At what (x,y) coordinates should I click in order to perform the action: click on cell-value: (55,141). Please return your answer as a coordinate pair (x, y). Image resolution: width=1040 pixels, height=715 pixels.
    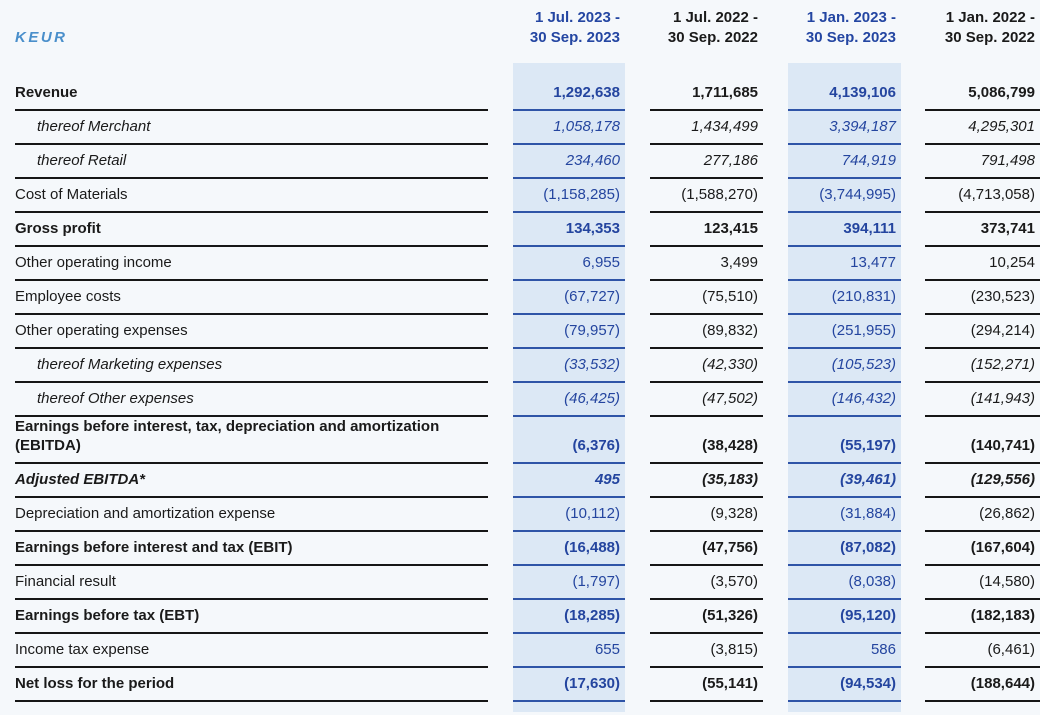
    Looking at the image, I should click on (706, 684).